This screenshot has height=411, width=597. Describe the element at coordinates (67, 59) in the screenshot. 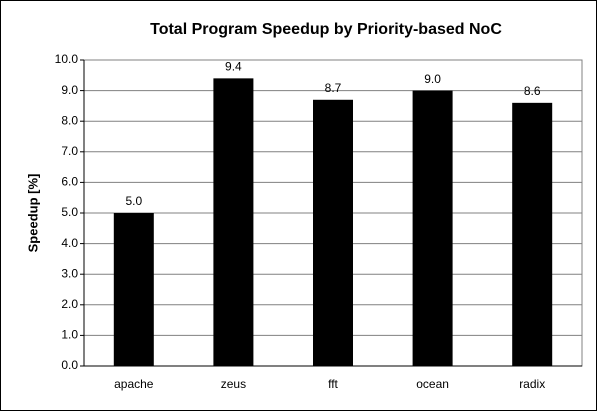

I see `y-tick-label: 10.0` at that location.